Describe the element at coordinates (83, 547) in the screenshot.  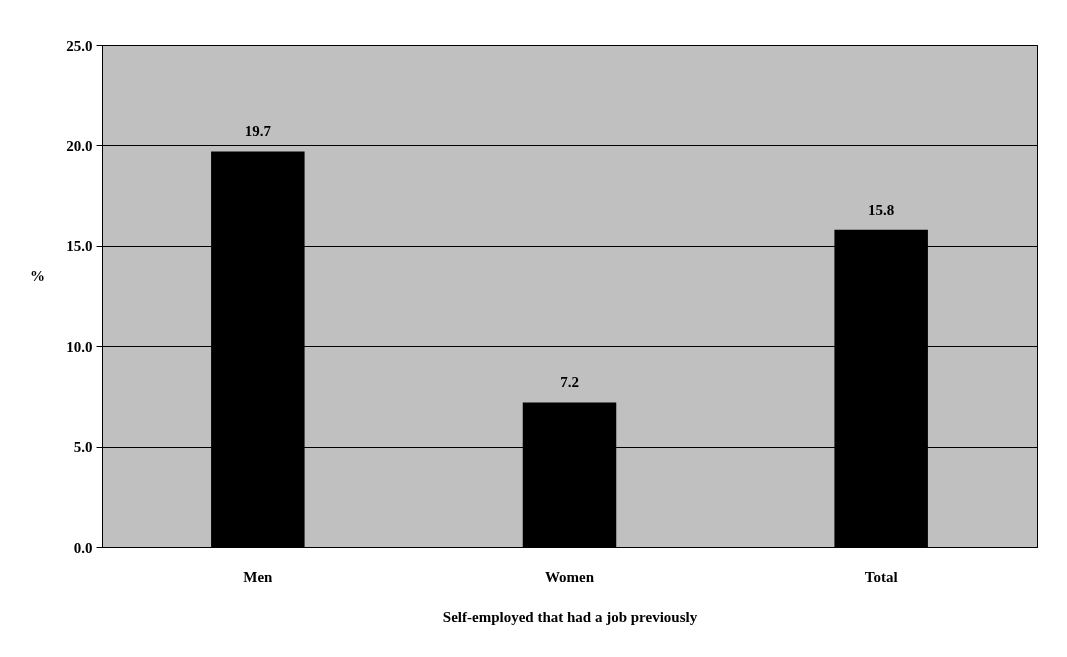
I see `y-tick-label: 0.0` at that location.